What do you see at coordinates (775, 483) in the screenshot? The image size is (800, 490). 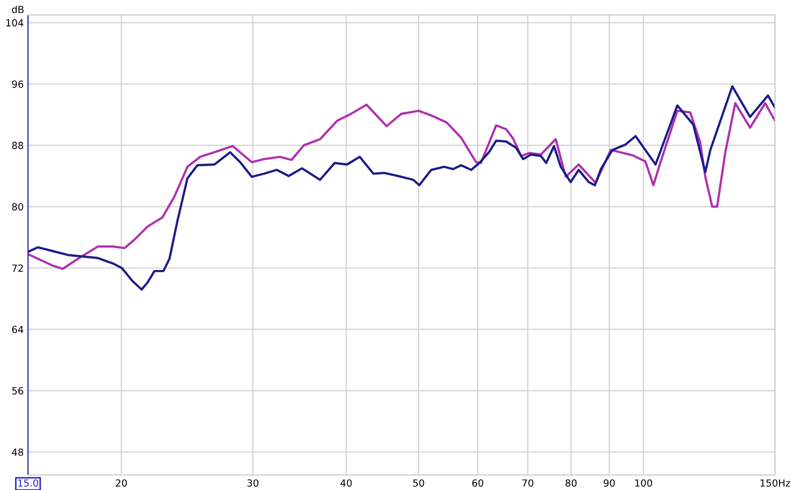 I see `x-tick-label: 150Hz` at bounding box center [775, 483].